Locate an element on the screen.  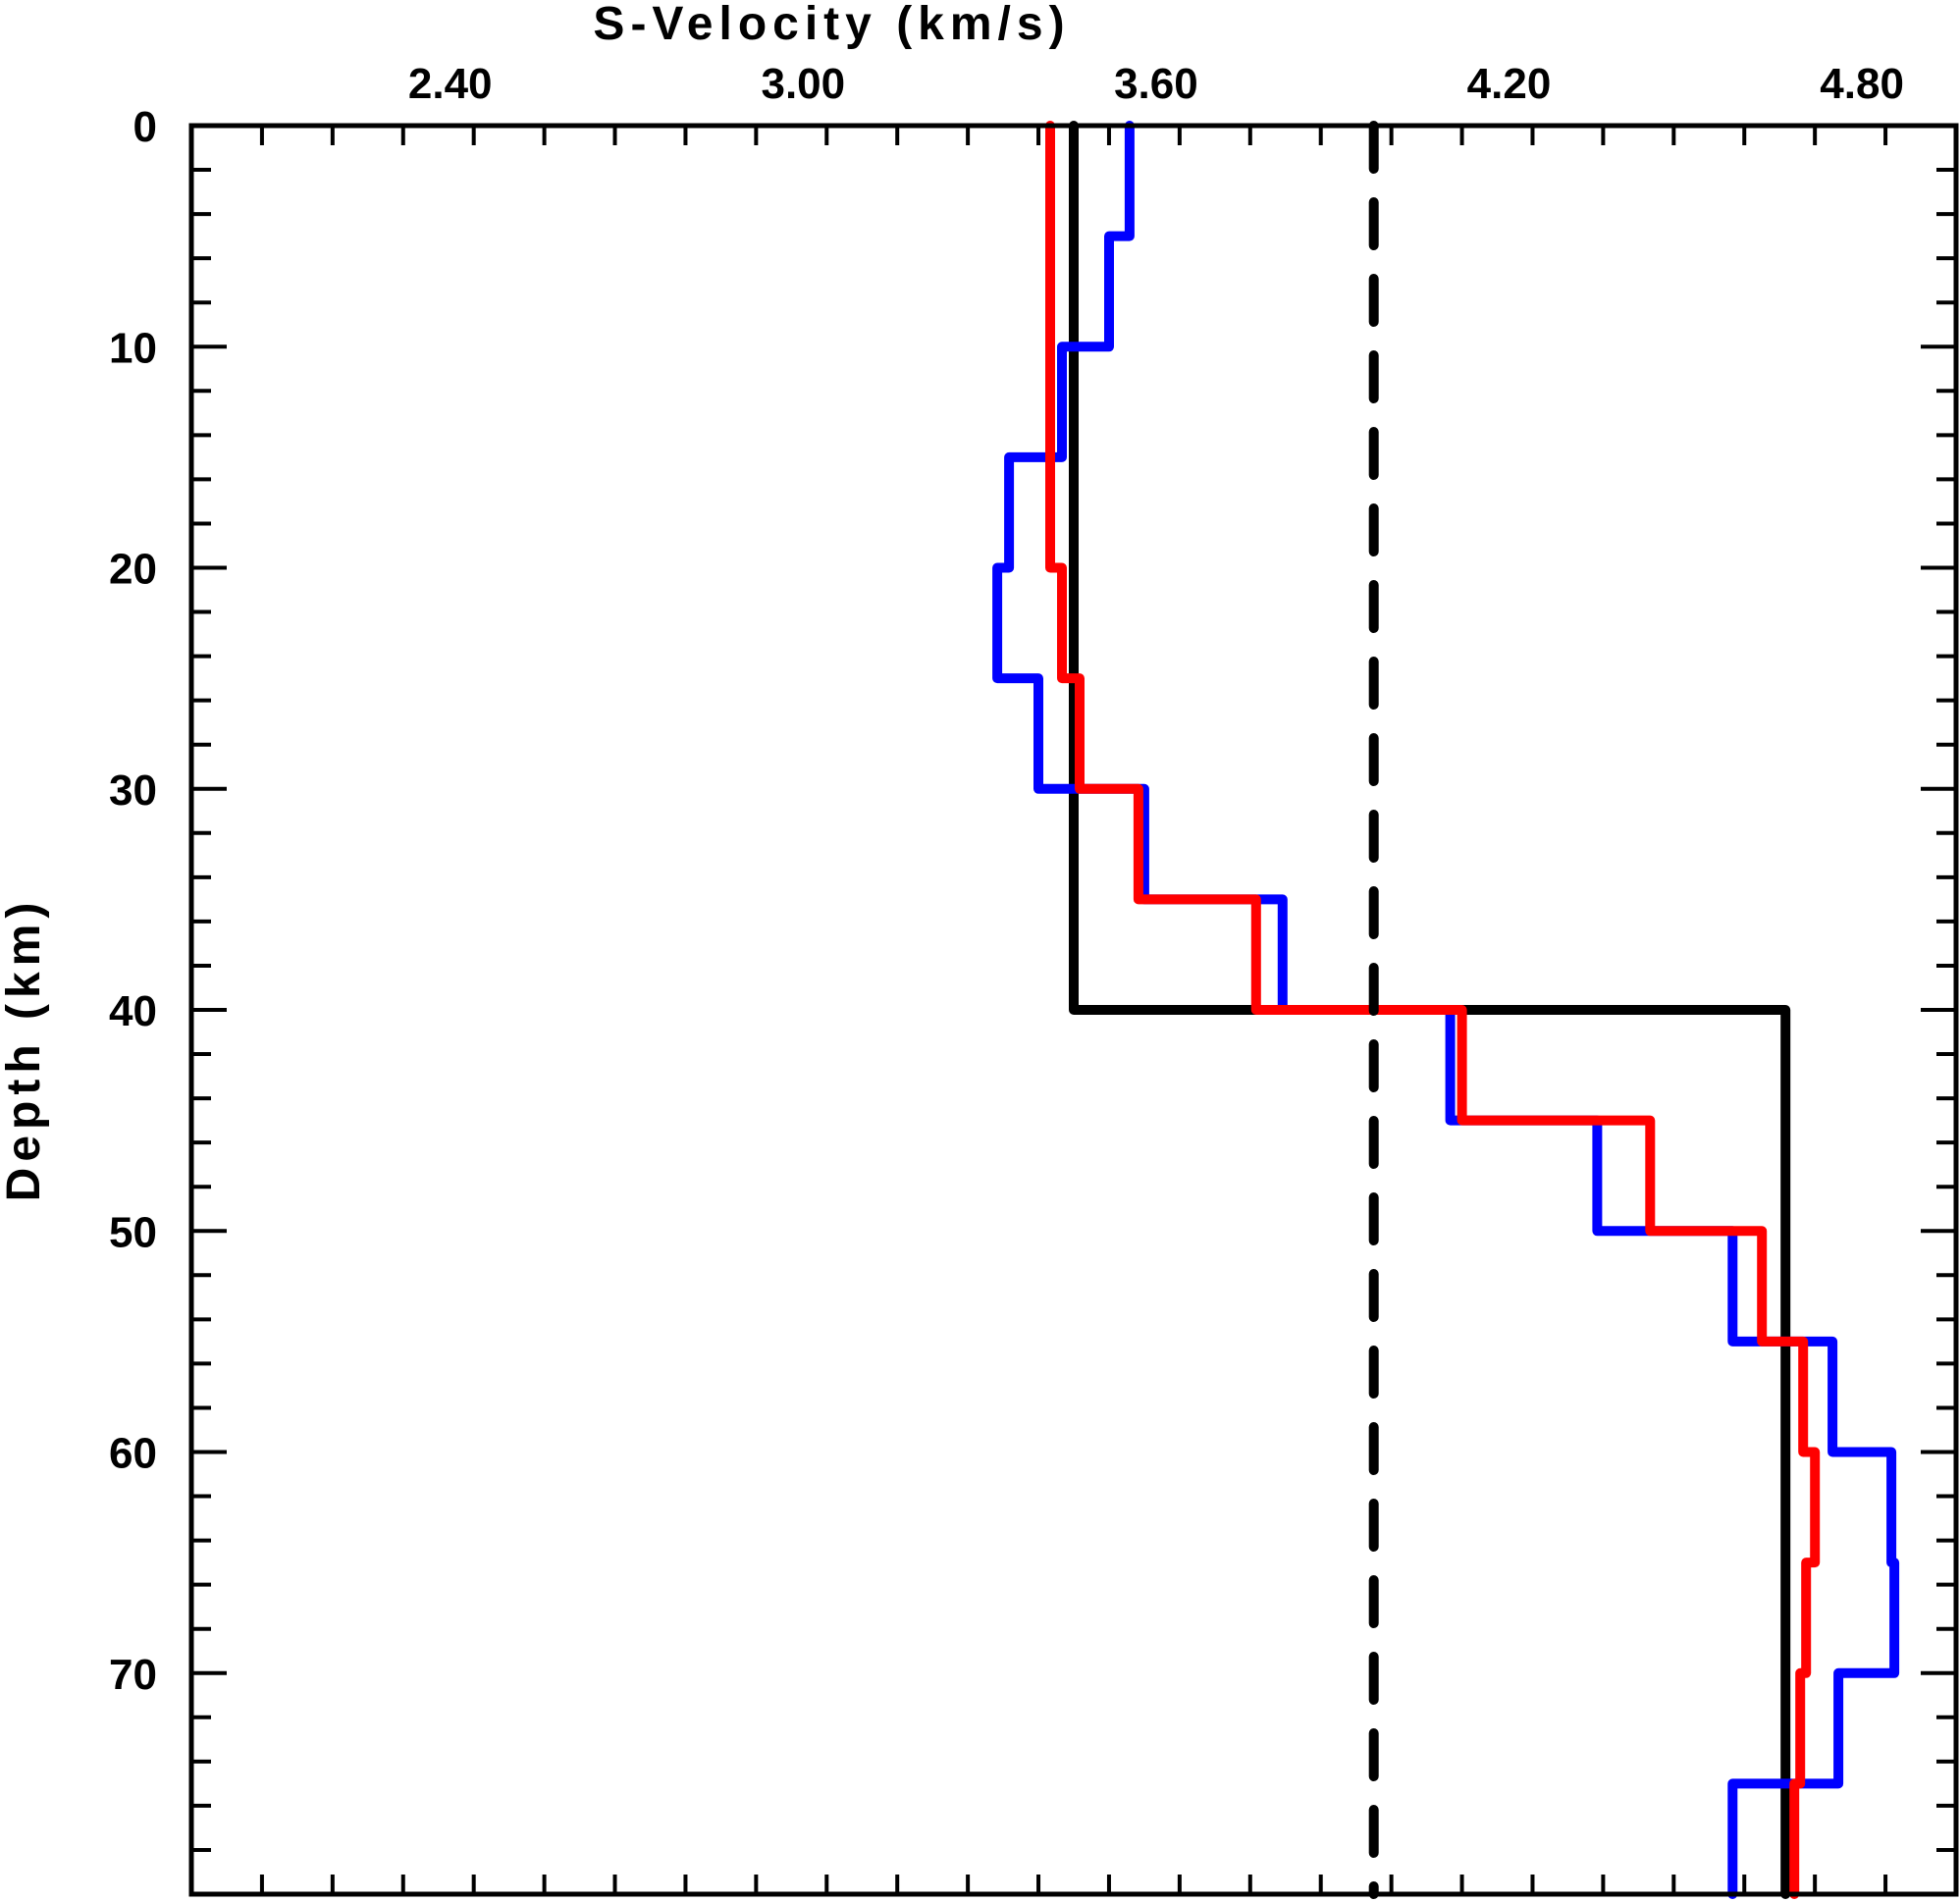
x-tick-label: 3.60 is located at coordinates (1156, 84).